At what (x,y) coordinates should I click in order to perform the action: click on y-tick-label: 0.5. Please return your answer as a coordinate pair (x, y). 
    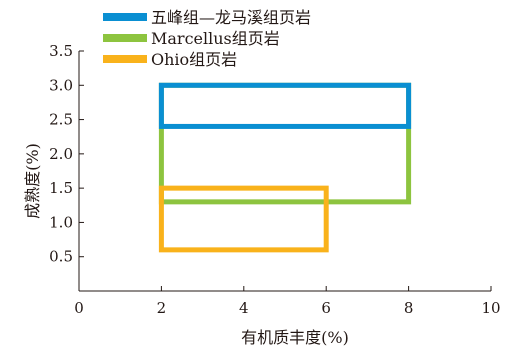
    Looking at the image, I should click on (61, 257).